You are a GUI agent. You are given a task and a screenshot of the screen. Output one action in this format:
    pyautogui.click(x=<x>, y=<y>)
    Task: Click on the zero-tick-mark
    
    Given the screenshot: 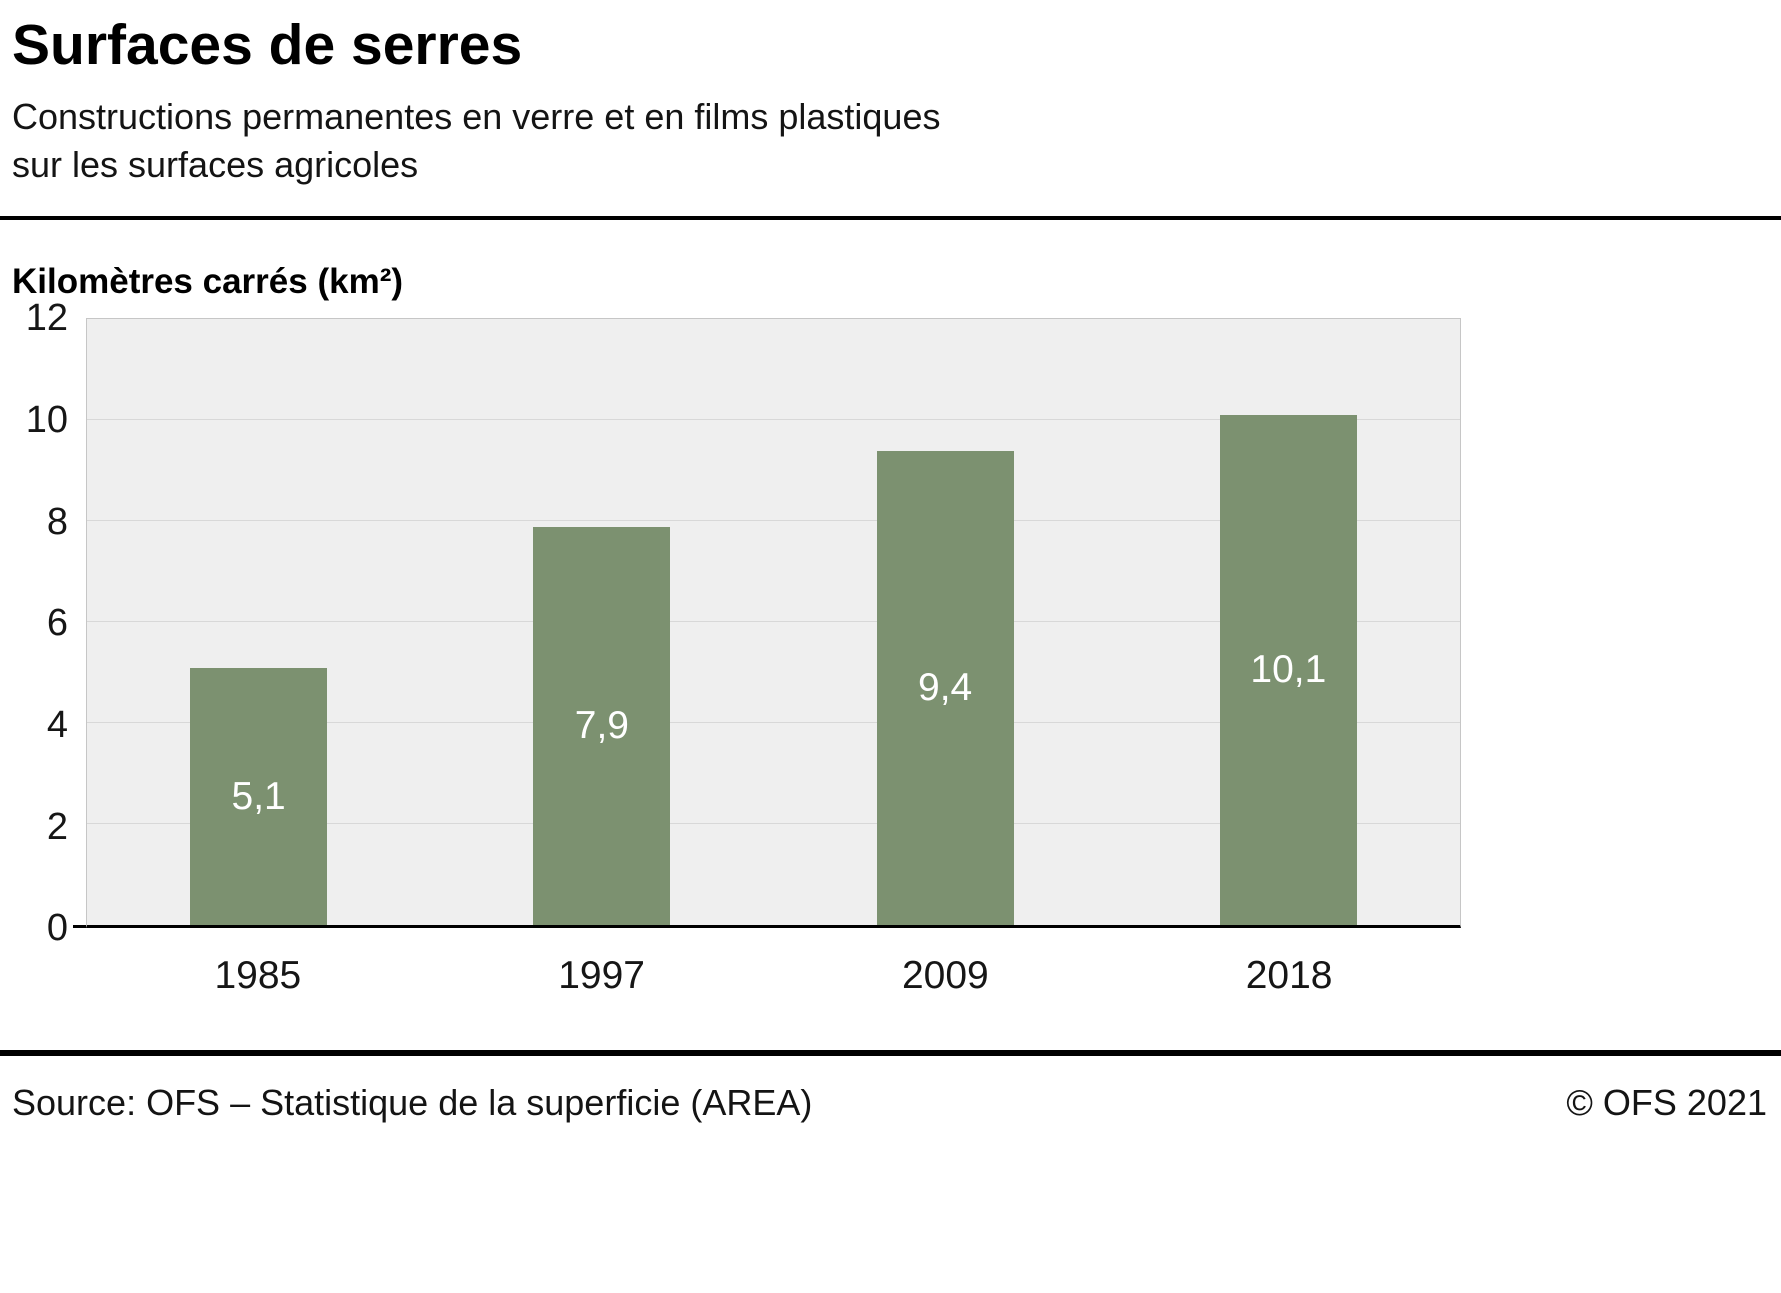 What is the action you would take?
    pyautogui.click(x=79, y=927)
    